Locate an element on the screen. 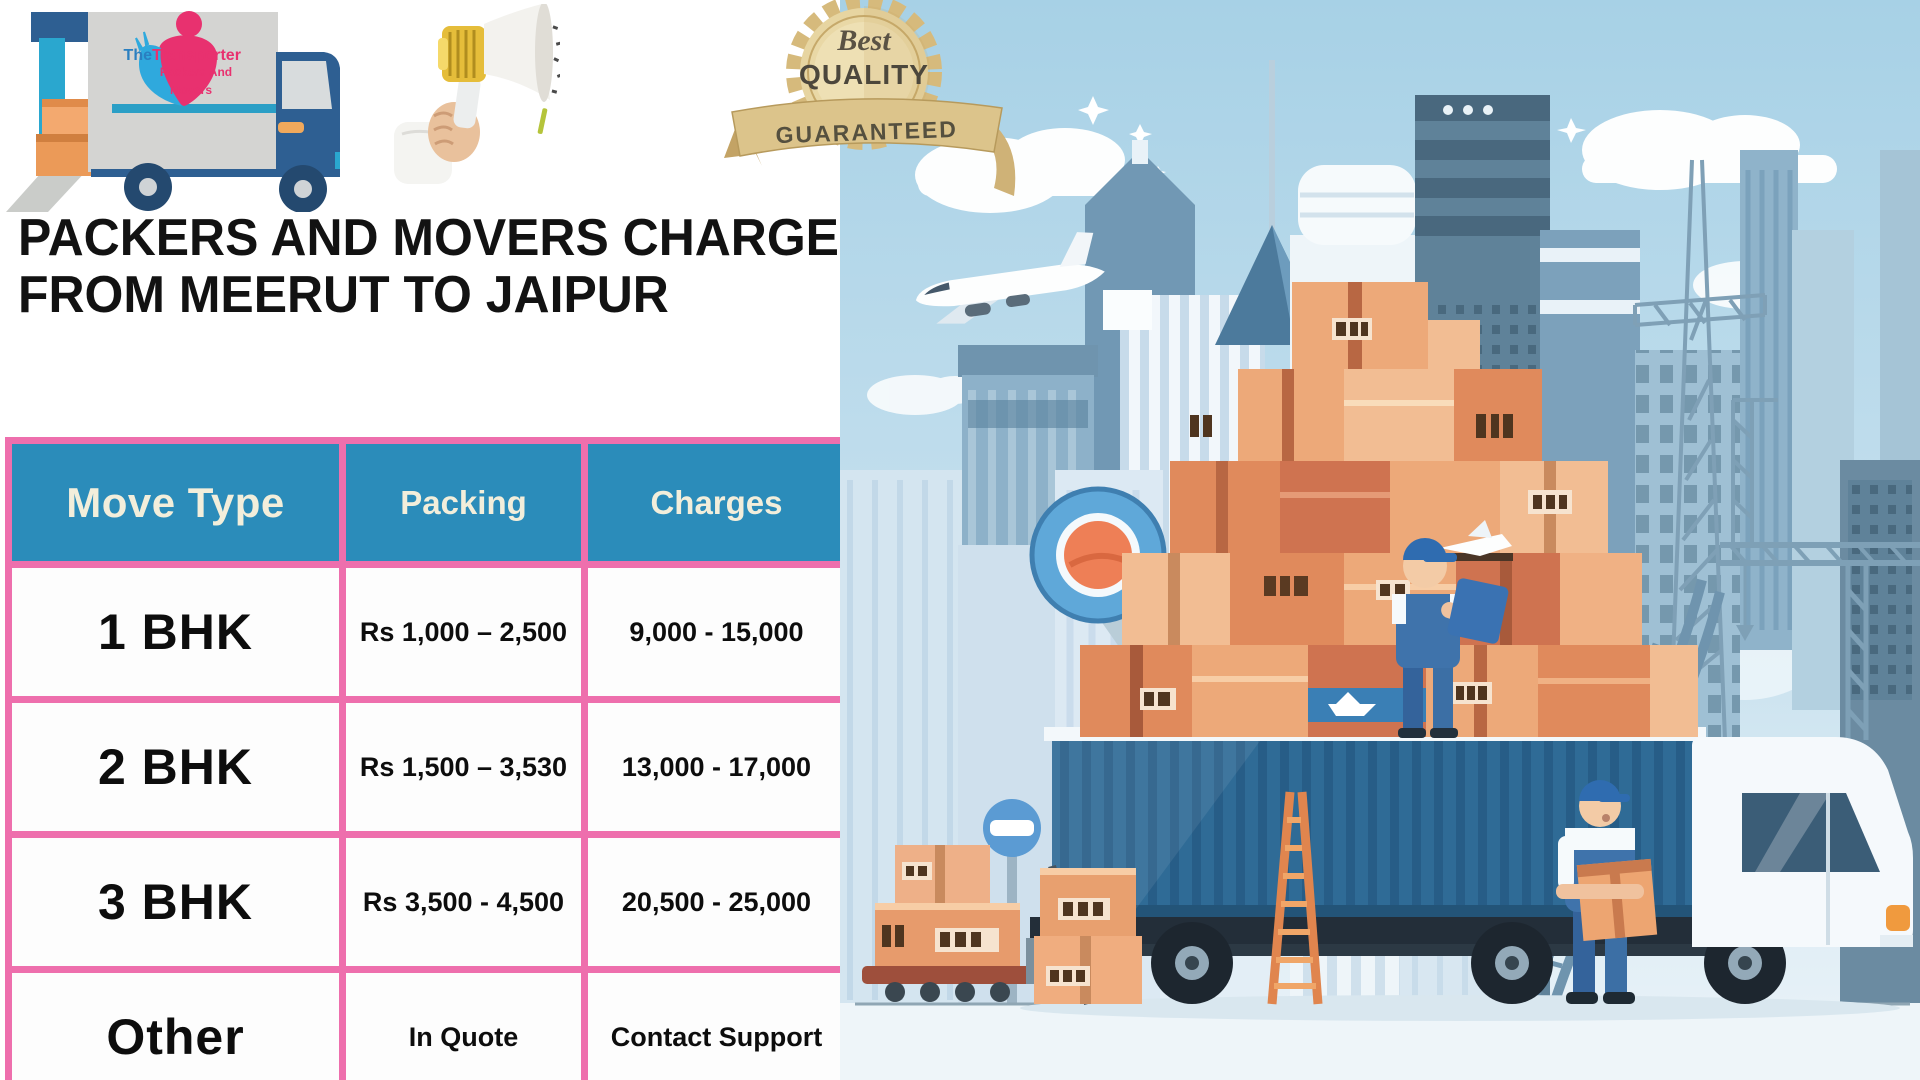  header-packing: Packing is located at coordinates (463, 502).